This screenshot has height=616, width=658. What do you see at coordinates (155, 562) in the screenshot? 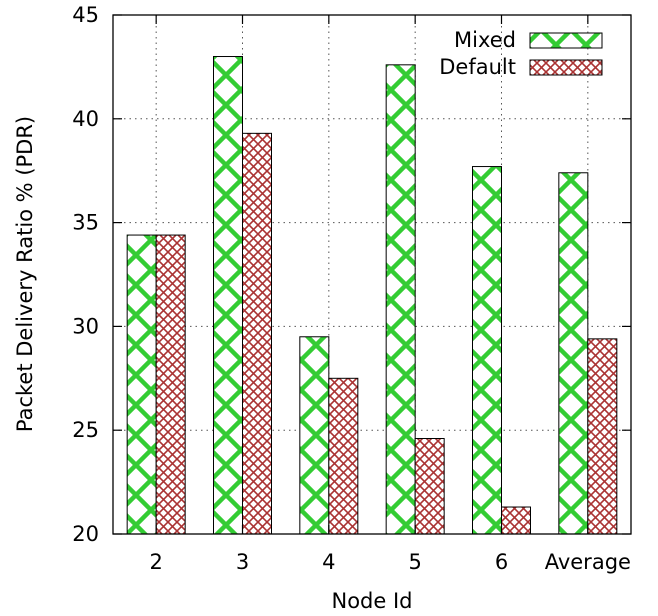
I see `x-tick-label: 2` at bounding box center [155, 562].